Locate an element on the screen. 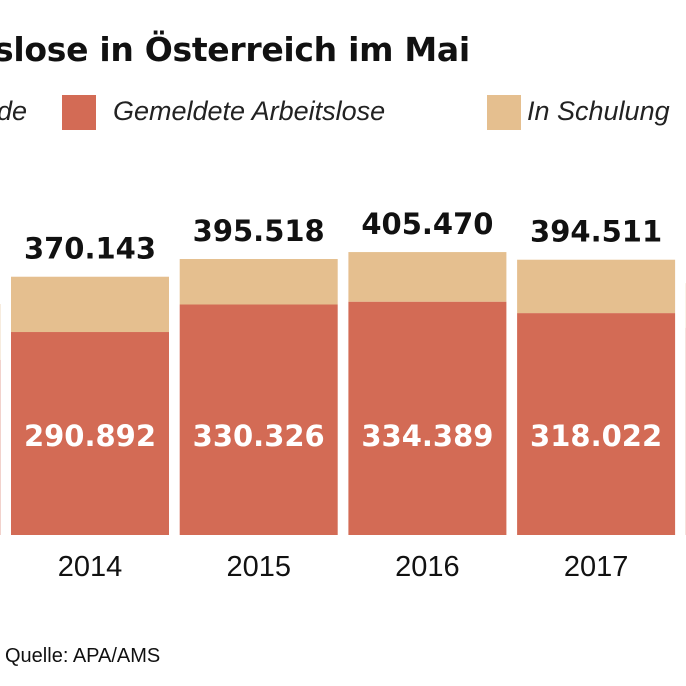  segment-label: 290.892 is located at coordinates (90, 436).